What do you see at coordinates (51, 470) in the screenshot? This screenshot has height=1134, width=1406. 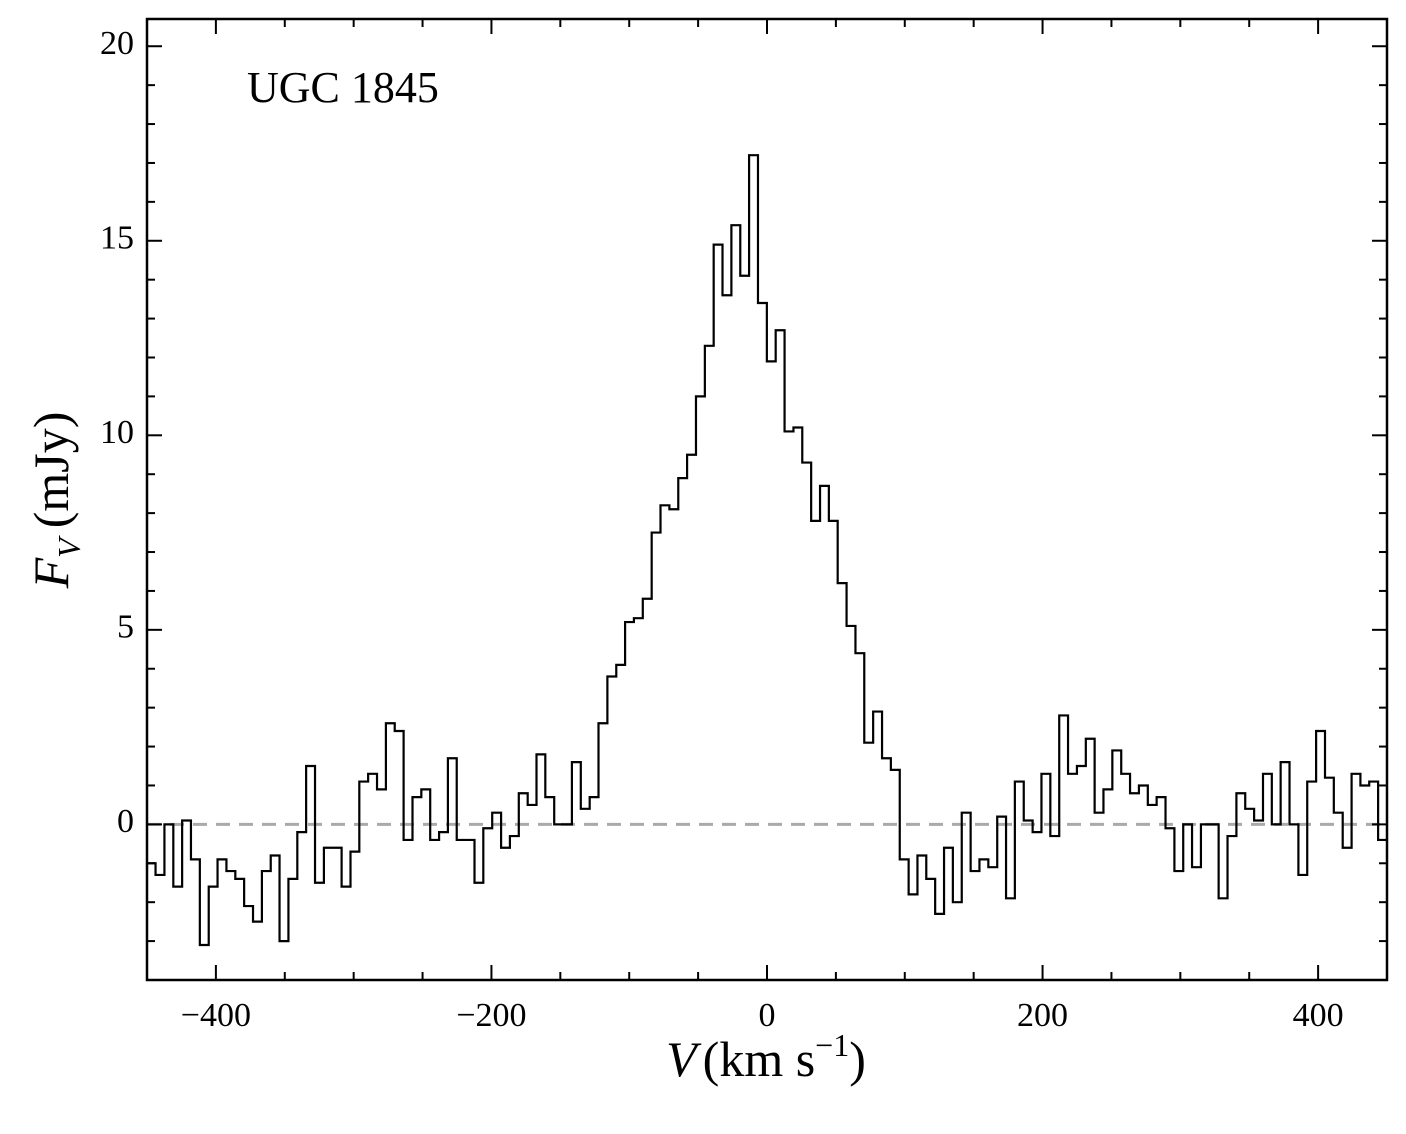 I see `y-label-unit: (mJy)` at bounding box center [51, 470].